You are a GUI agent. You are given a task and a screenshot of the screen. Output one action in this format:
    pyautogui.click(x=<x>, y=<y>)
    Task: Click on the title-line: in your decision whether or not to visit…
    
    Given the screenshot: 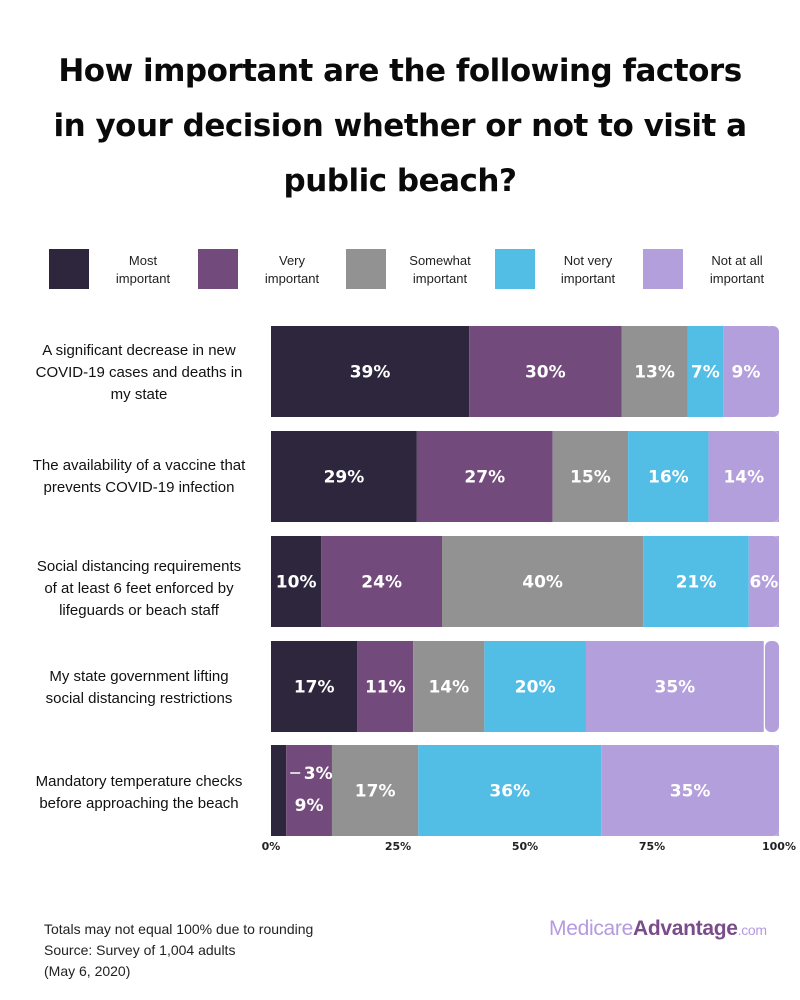 What is the action you would take?
    pyautogui.click(x=400, y=126)
    